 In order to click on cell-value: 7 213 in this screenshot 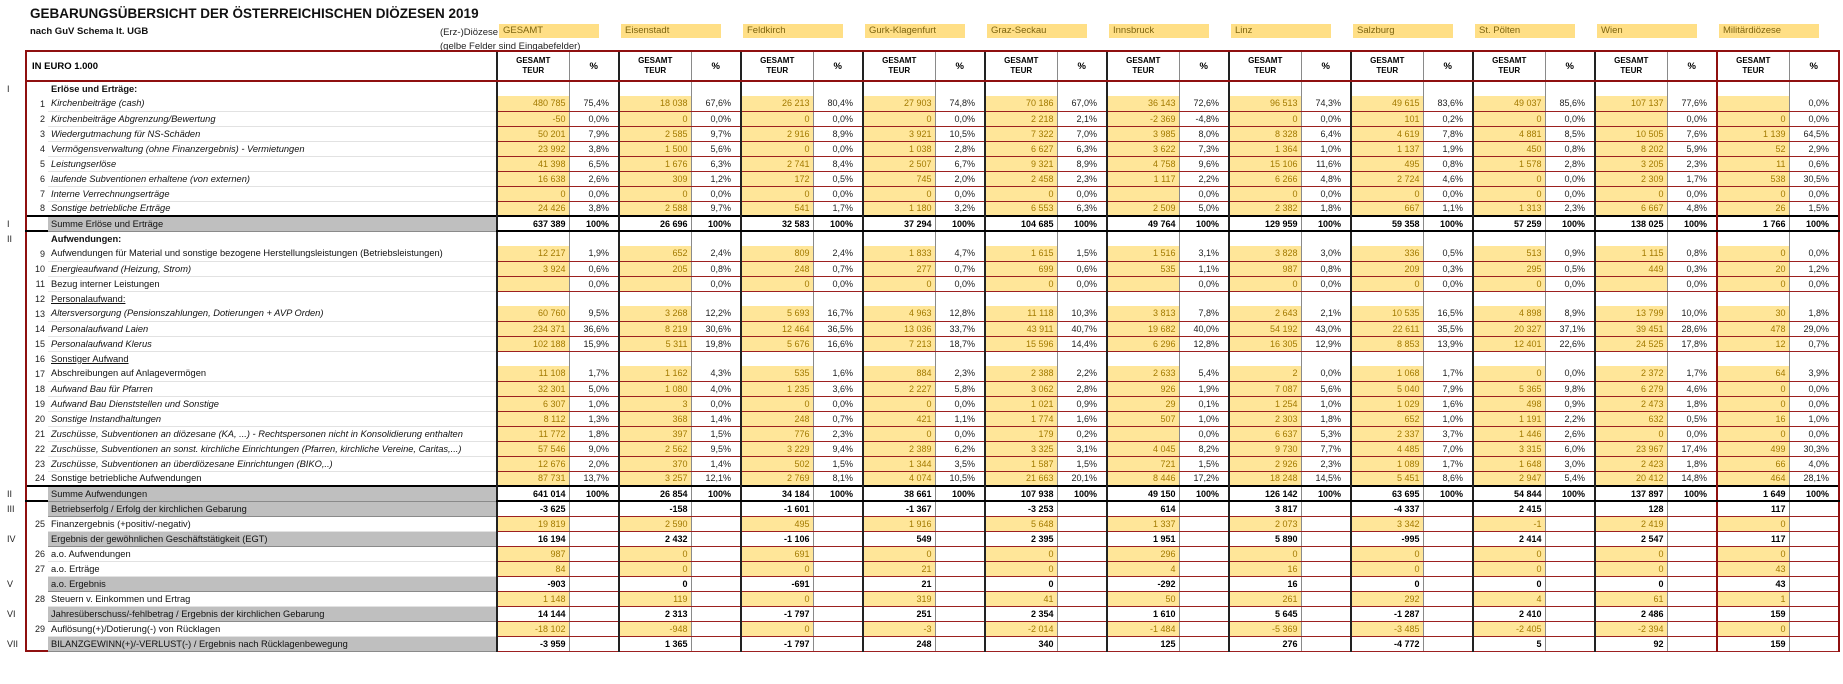, I will do `click(898, 344)`.